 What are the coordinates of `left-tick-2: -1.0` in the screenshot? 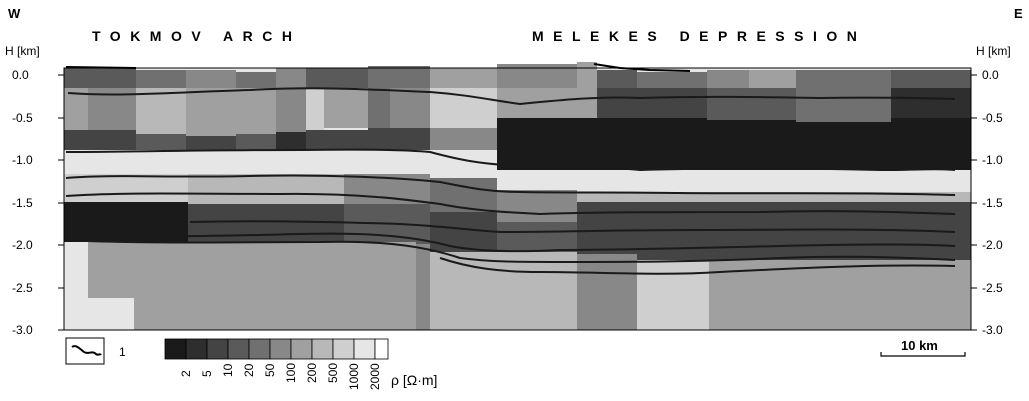 It's located at (22, 160).